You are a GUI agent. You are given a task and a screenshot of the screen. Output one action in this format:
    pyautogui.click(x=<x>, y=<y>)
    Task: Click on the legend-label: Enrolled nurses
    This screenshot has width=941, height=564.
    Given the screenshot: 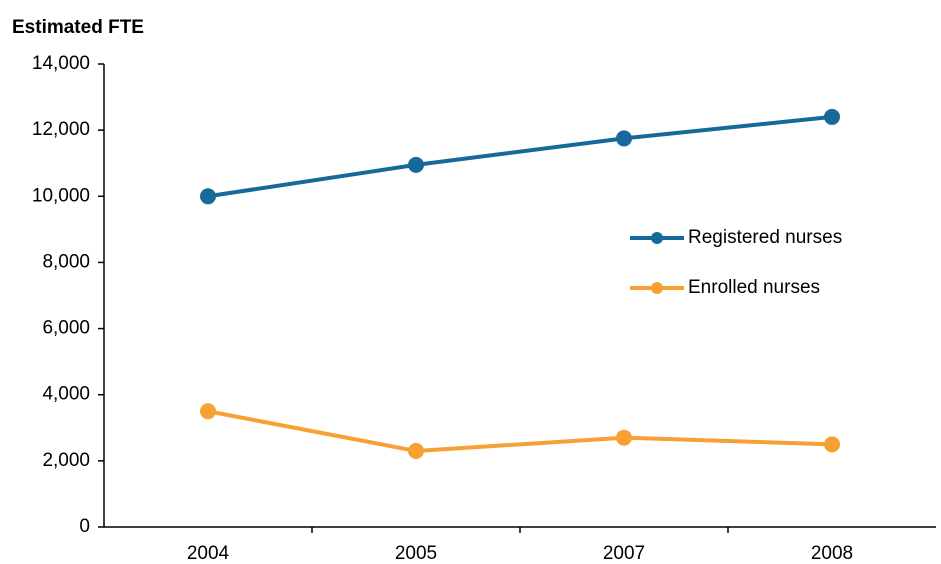 What is the action you would take?
    pyautogui.click(x=754, y=287)
    